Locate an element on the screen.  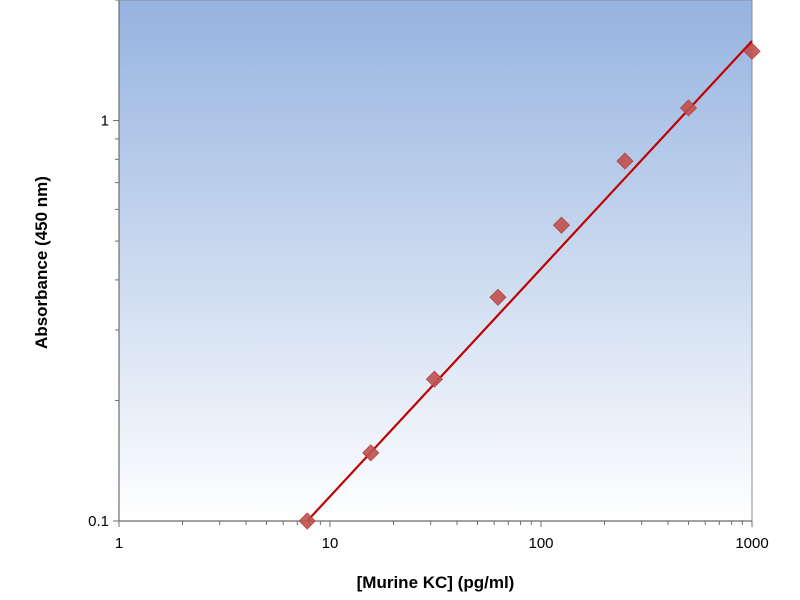
x-tick-label: 1 is located at coordinates (119, 543).